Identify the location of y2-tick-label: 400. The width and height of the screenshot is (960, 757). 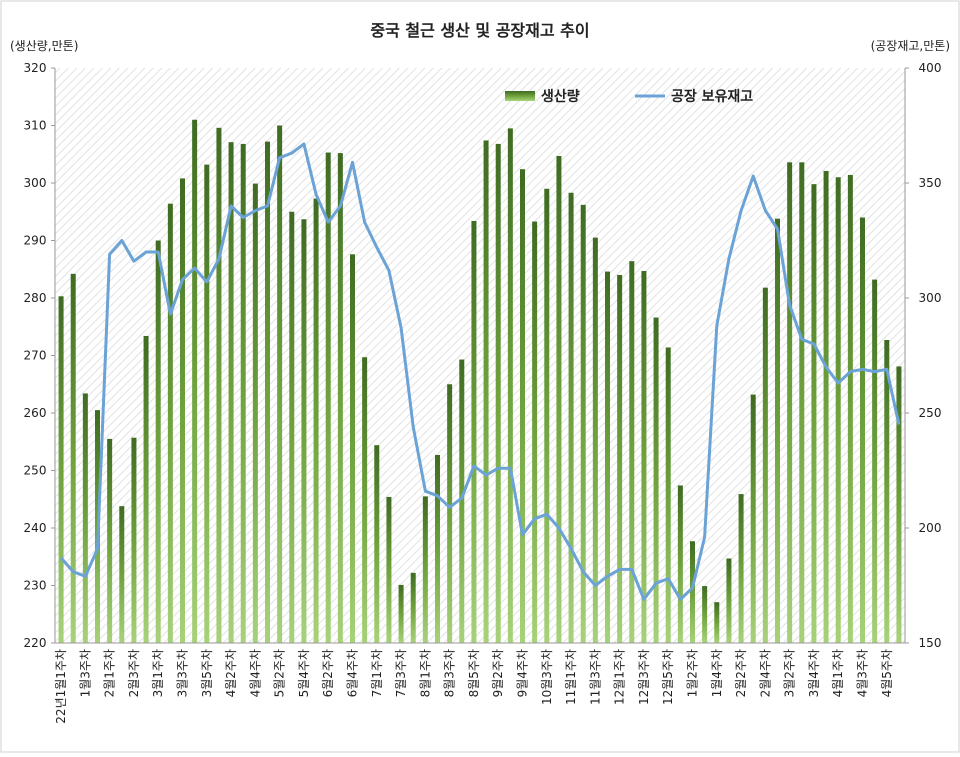
(930, 68).